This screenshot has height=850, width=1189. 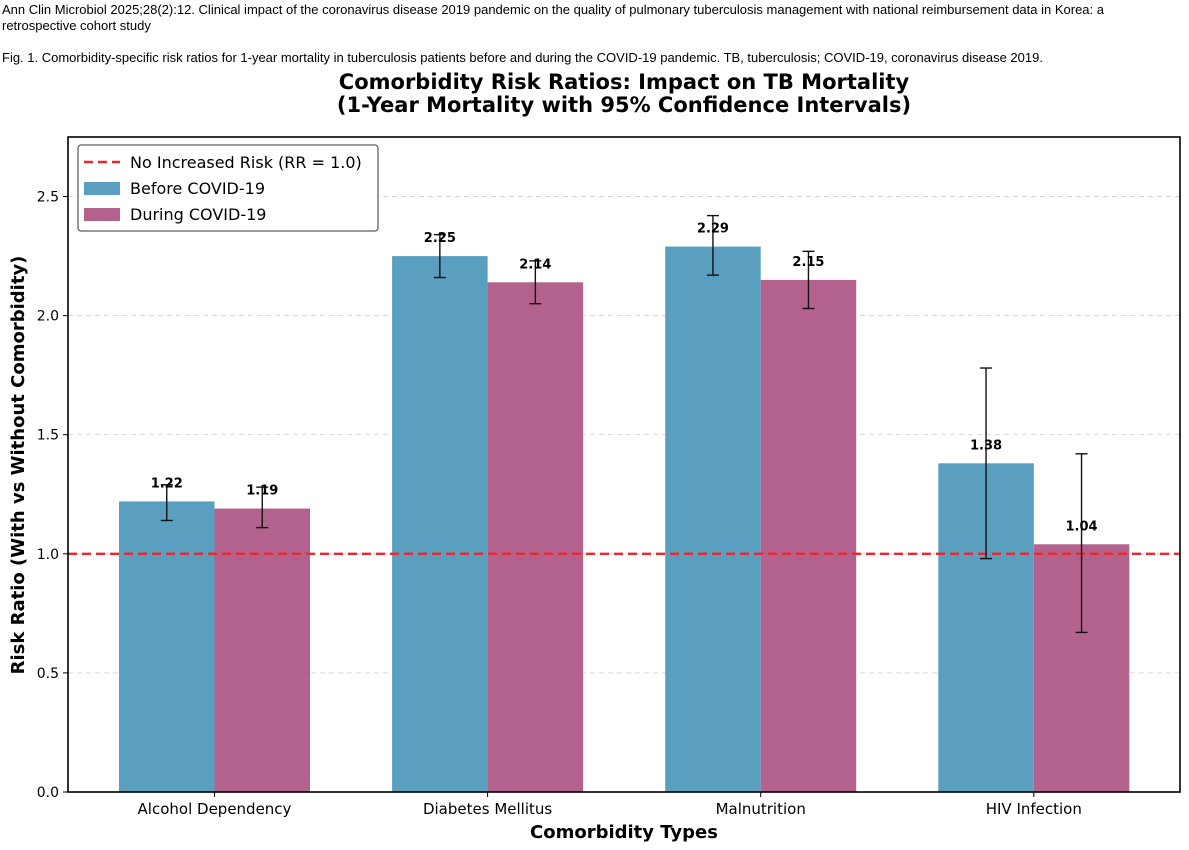 I want to click on value-label: 1.04, so click(x=1082, y=526).